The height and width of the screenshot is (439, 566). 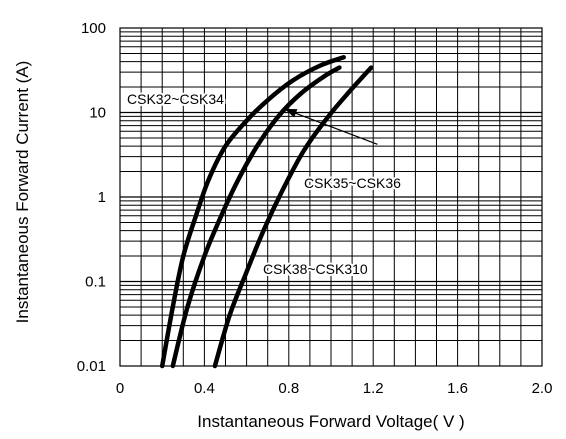 What do you see at coordinates (93, 28) in the screenshot?
I see `y-tick-label: 100` at bounding box center [93, 28].